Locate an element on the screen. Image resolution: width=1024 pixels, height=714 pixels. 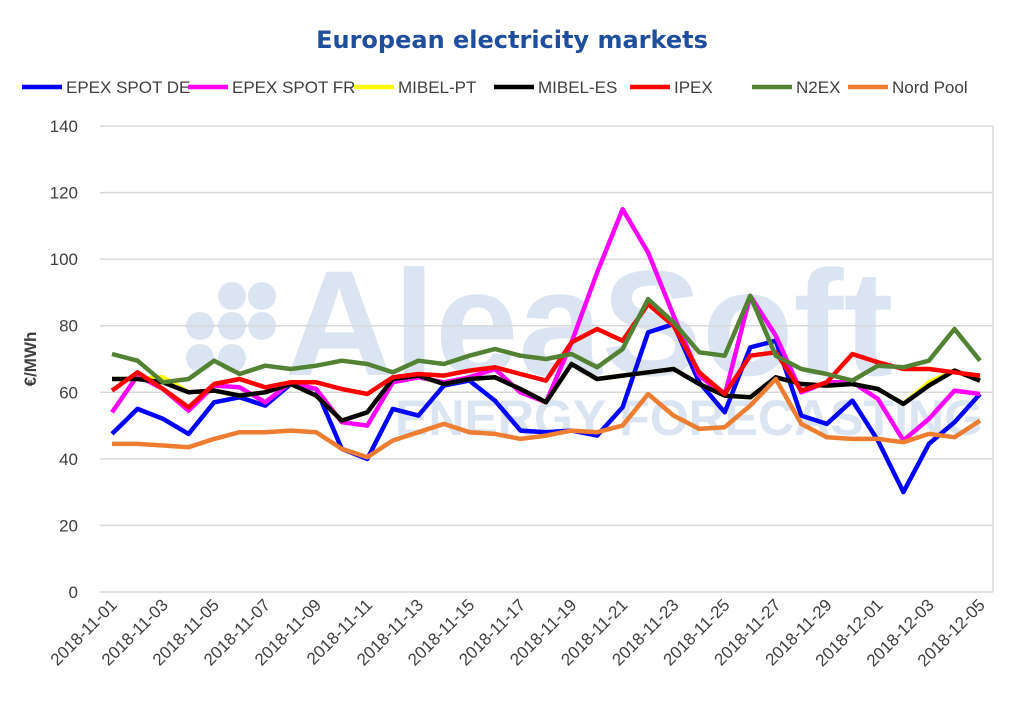
y-tick-label: 80 is located at coordinates (68, 326).